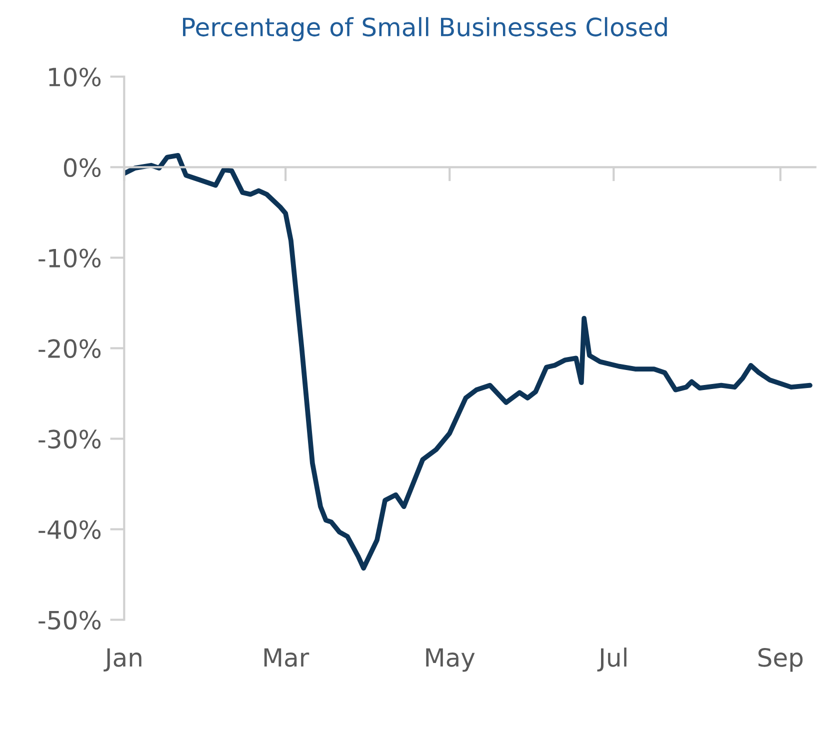 This screenshot has height=730, width=817. Describe the element at coordinates (611, 660) in the screenshot. I see `x-tick-label: Jul` at that location.